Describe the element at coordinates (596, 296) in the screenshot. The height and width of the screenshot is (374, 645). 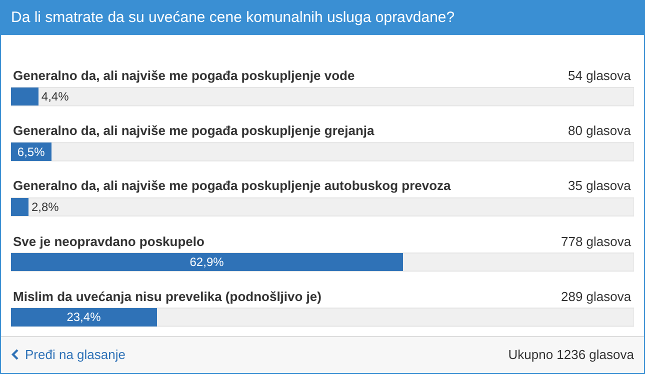
I see `annotation: 289 glasova` at that location.